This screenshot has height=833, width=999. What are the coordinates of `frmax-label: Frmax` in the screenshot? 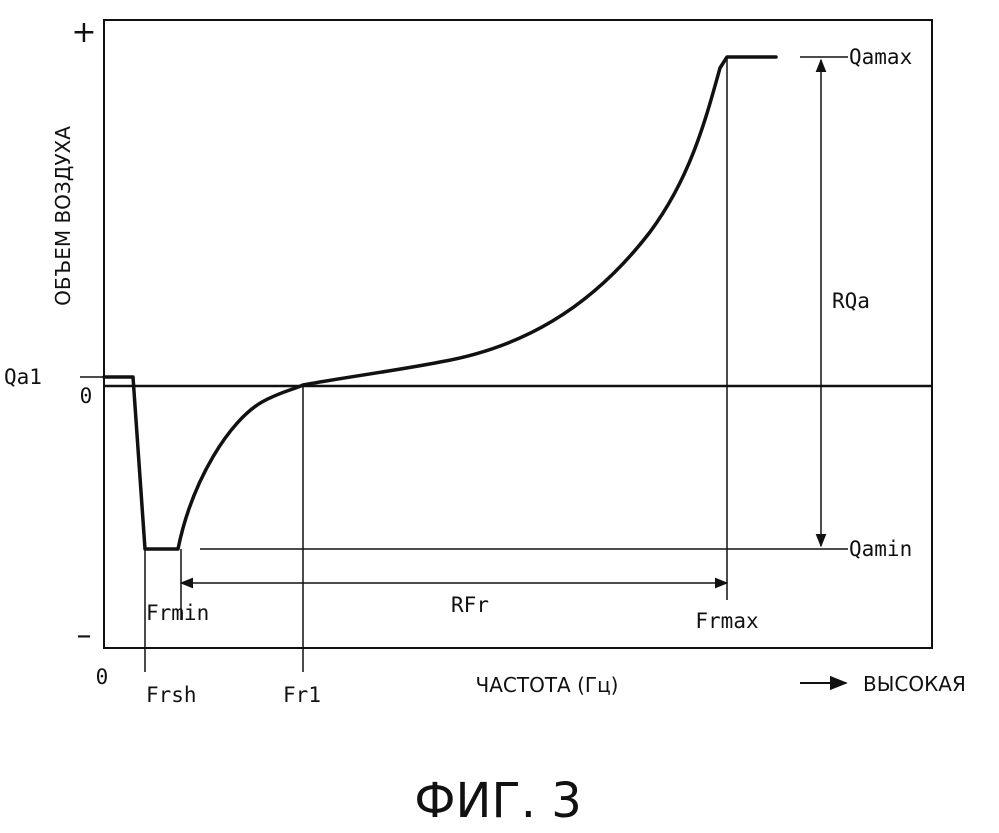 It's located at (726, 621).